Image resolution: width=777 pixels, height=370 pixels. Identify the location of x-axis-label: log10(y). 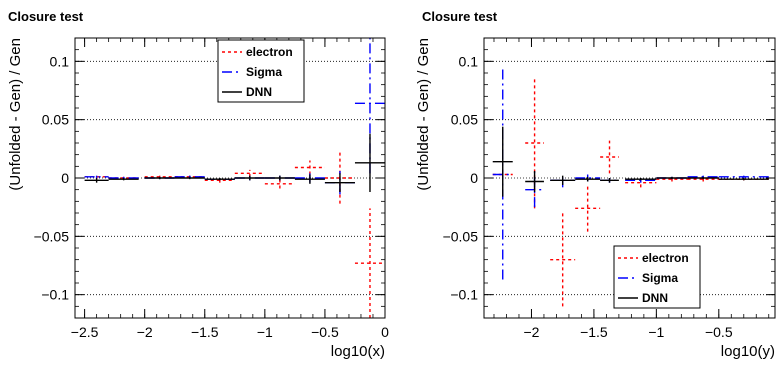
(748, 351).